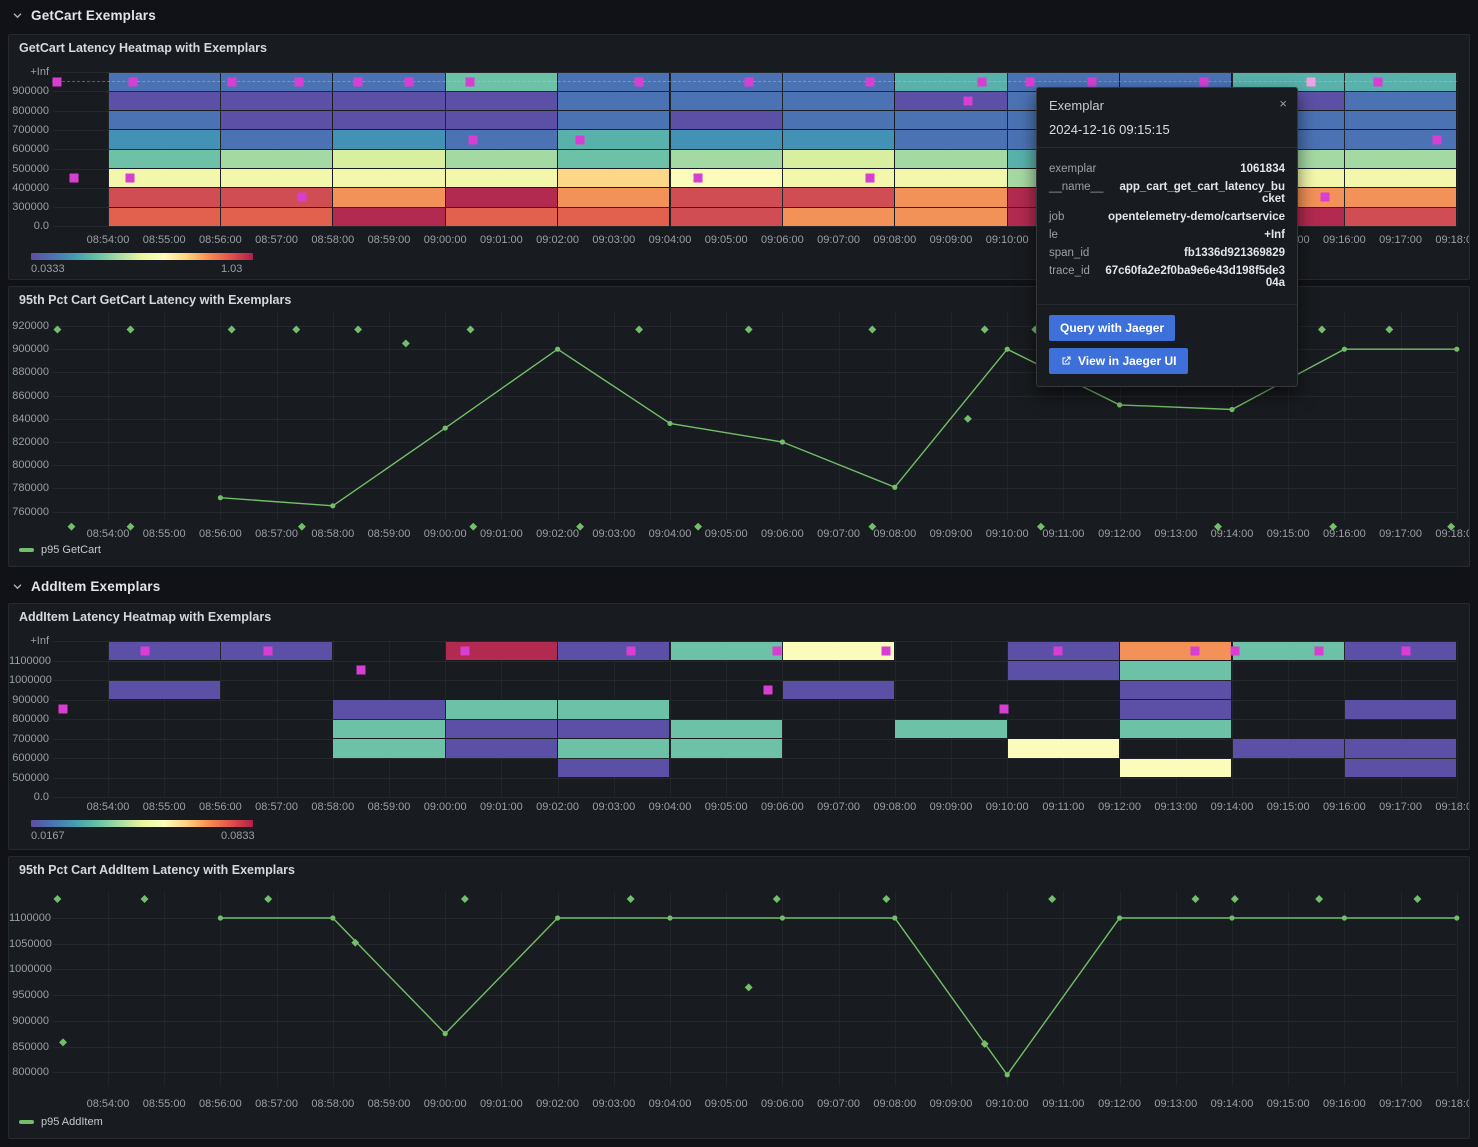 The height and width of the screenshot is (1147, 1478). Describe the element at coordinates (1283, 103) in the screenshot. I see `close-icon: ×` at that location.